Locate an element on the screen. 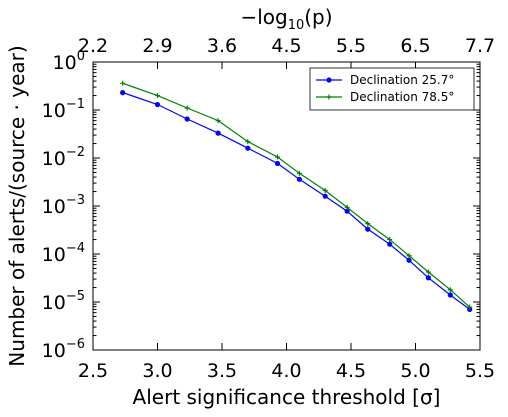  x-tick-label: 4.0 is located at coordinates (286, 371).